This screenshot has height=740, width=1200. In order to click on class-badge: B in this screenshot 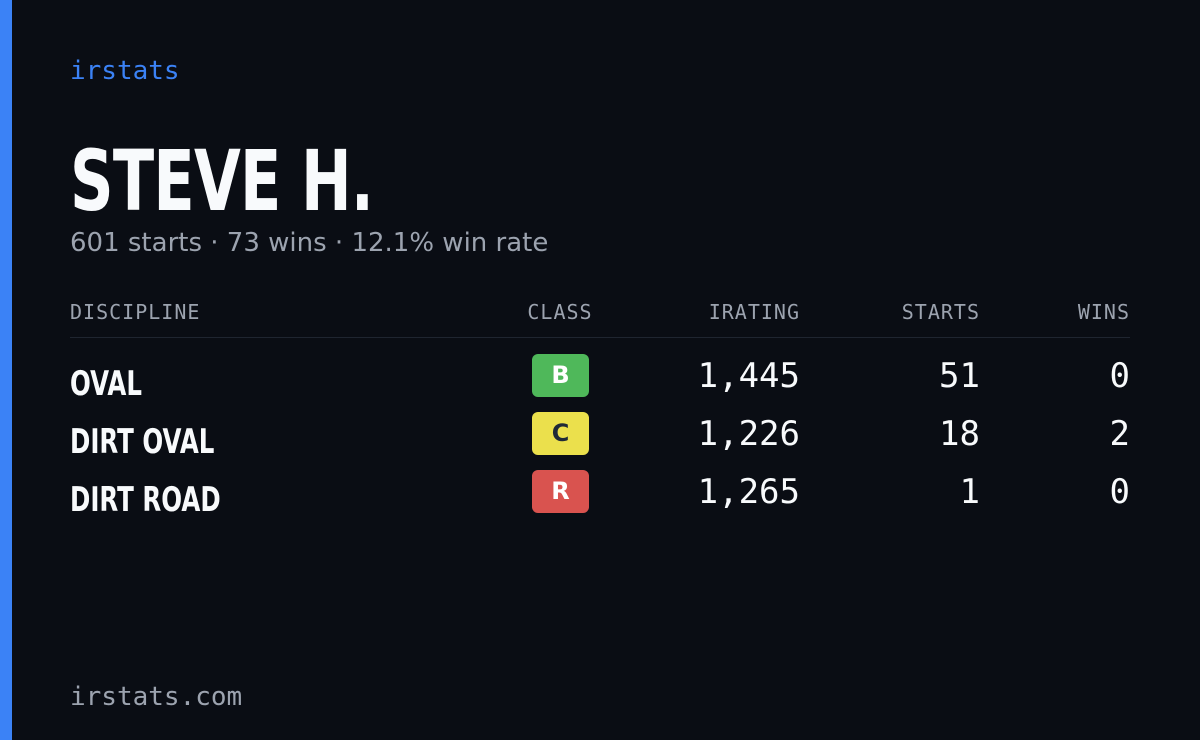, I will do `click(560, 375)`.